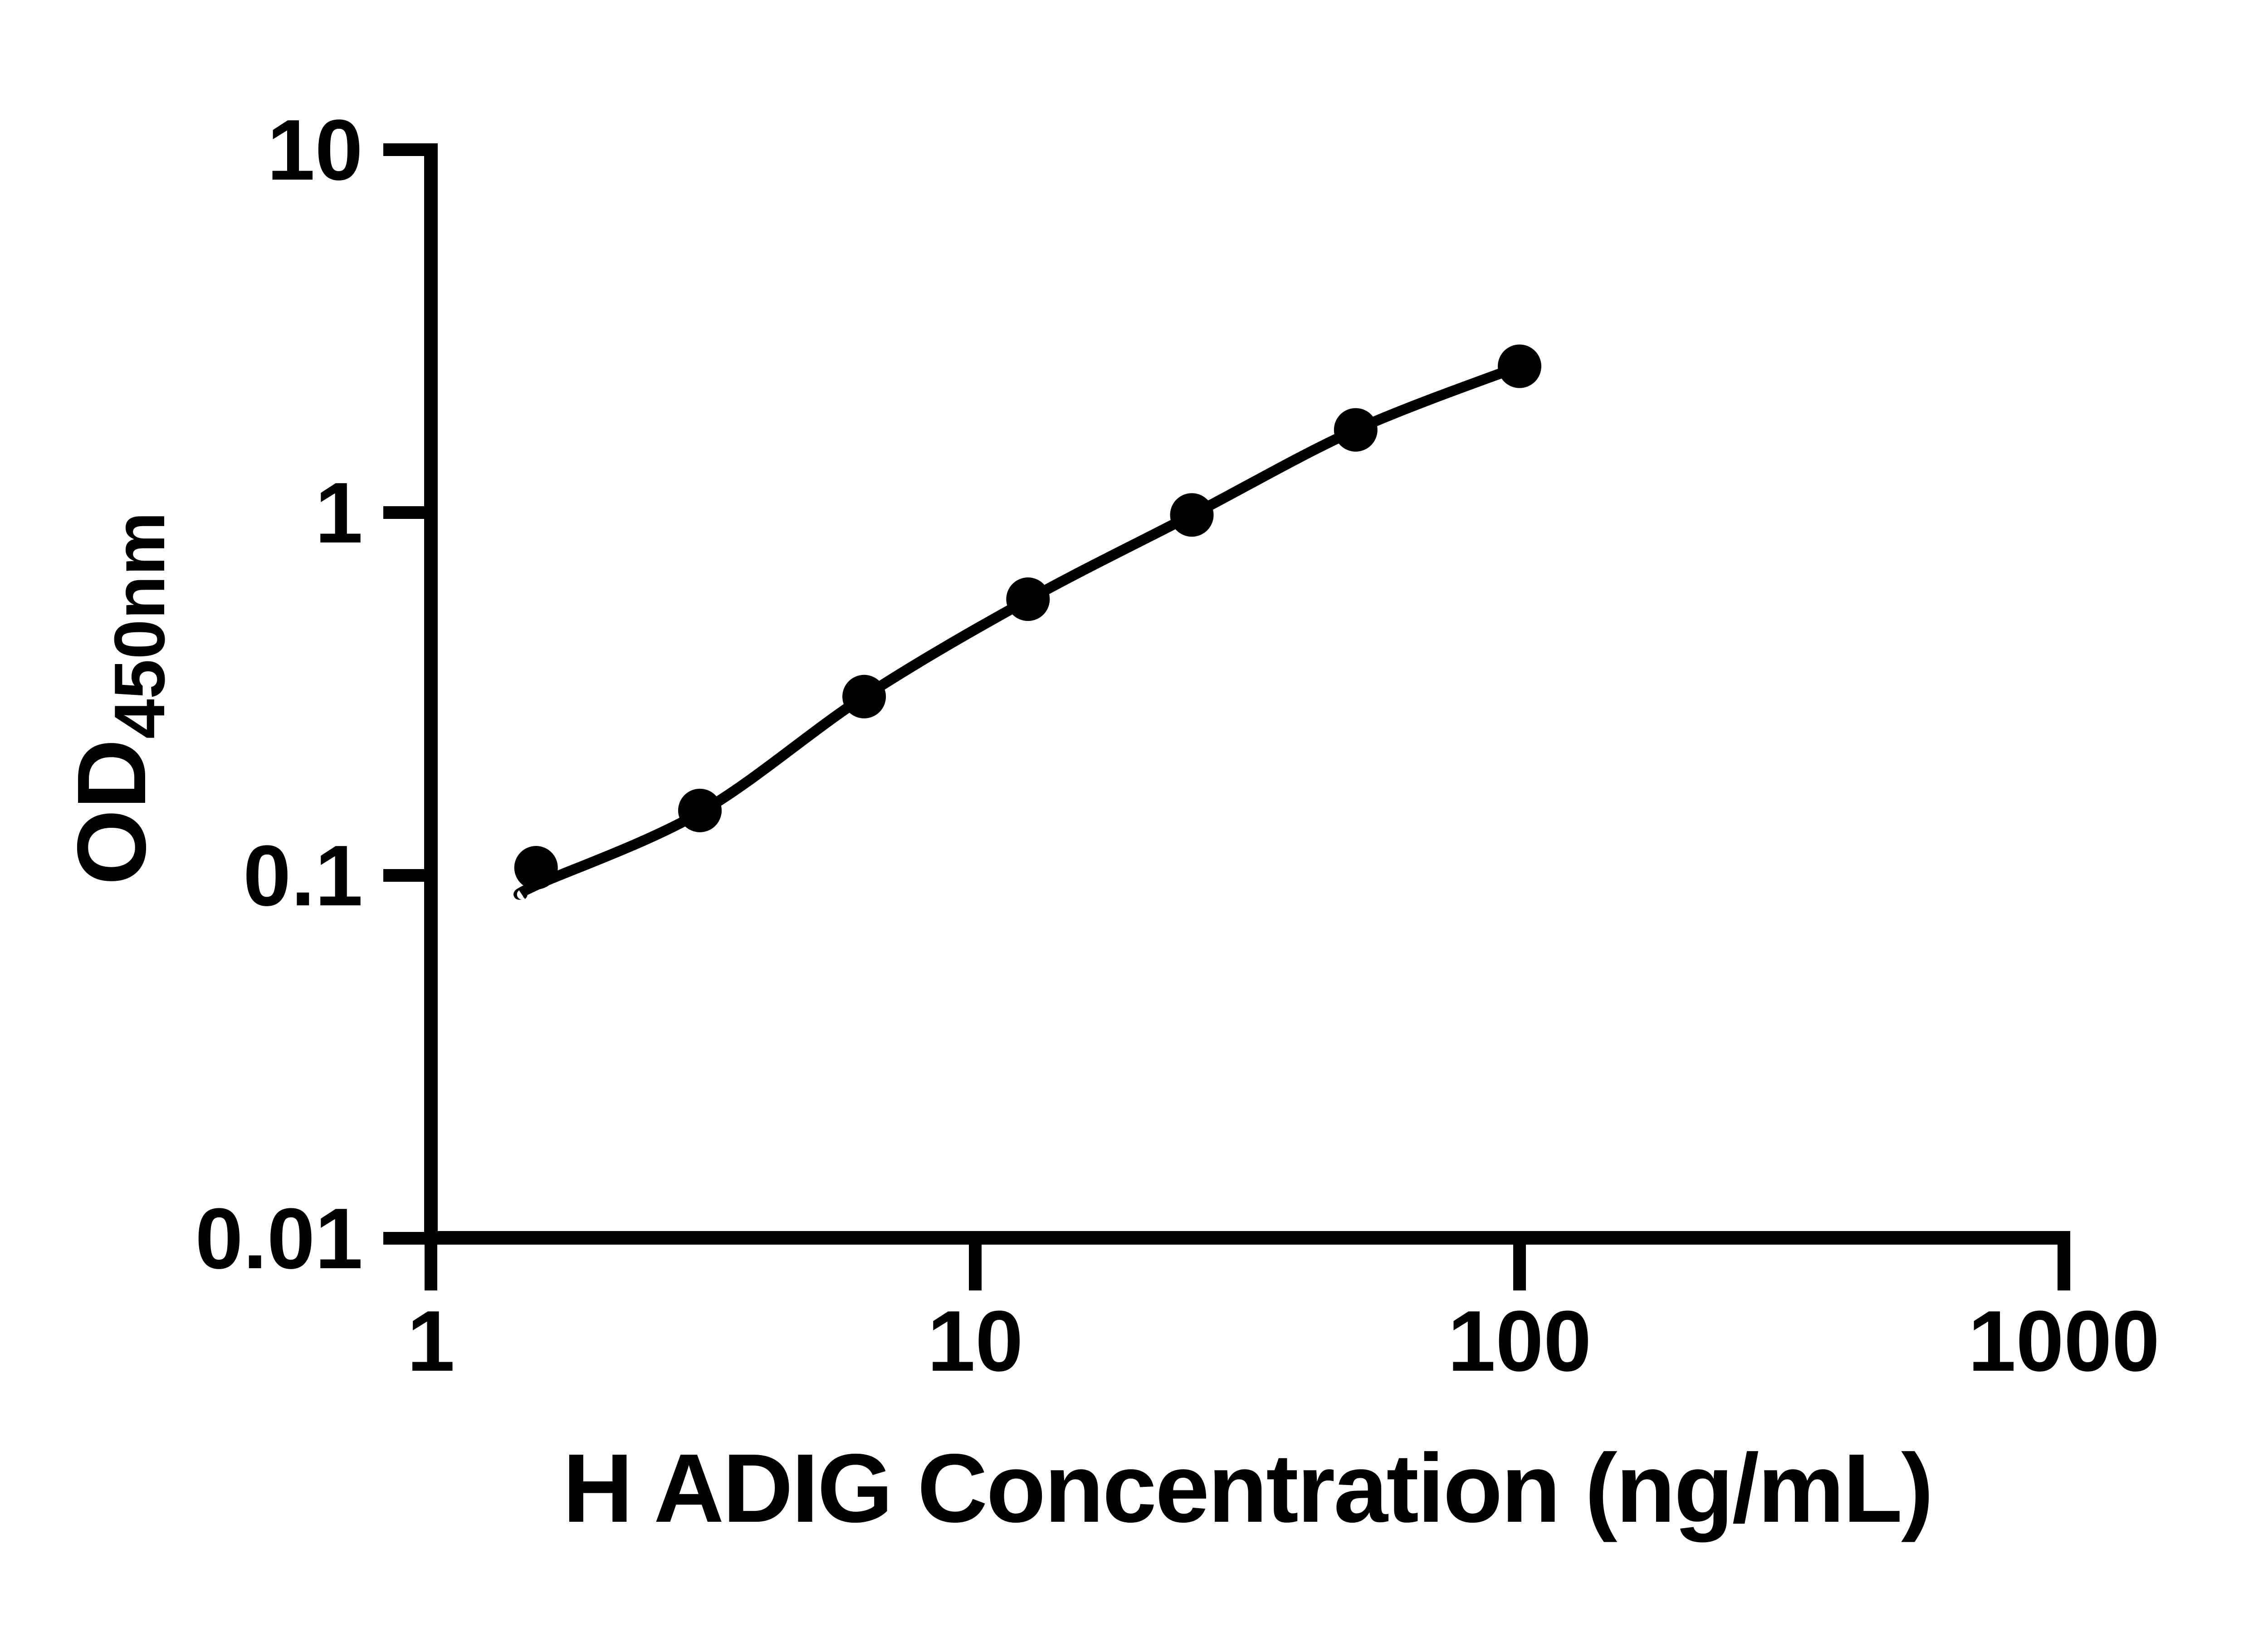 The height and width of the screenshot is (1627, 2268). What do you see at coordinates (1247, 1238) in the screenshot?
I see `x-axis-line` at bounding box center [1247, 1238].